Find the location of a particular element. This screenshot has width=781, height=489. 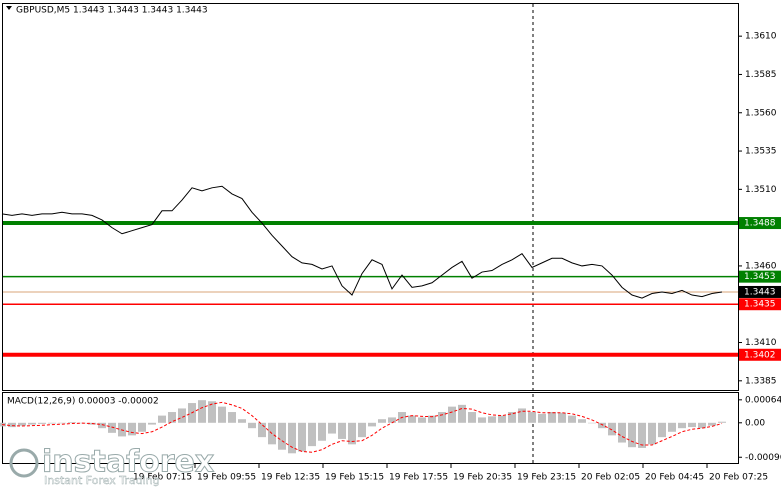

x-tick-label: 19 Feb 15:15 is located at coordinates (354, 478).